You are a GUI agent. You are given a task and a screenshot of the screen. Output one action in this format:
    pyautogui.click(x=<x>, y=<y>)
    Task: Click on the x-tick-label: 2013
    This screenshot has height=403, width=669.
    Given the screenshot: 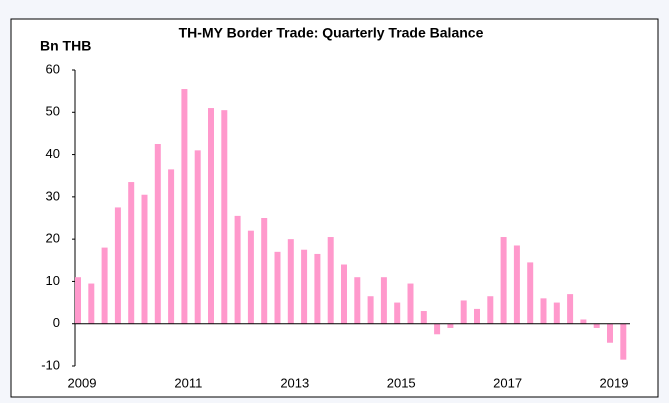 What is the action you would take?
    pyautogui.click(x=294, y=382)
    